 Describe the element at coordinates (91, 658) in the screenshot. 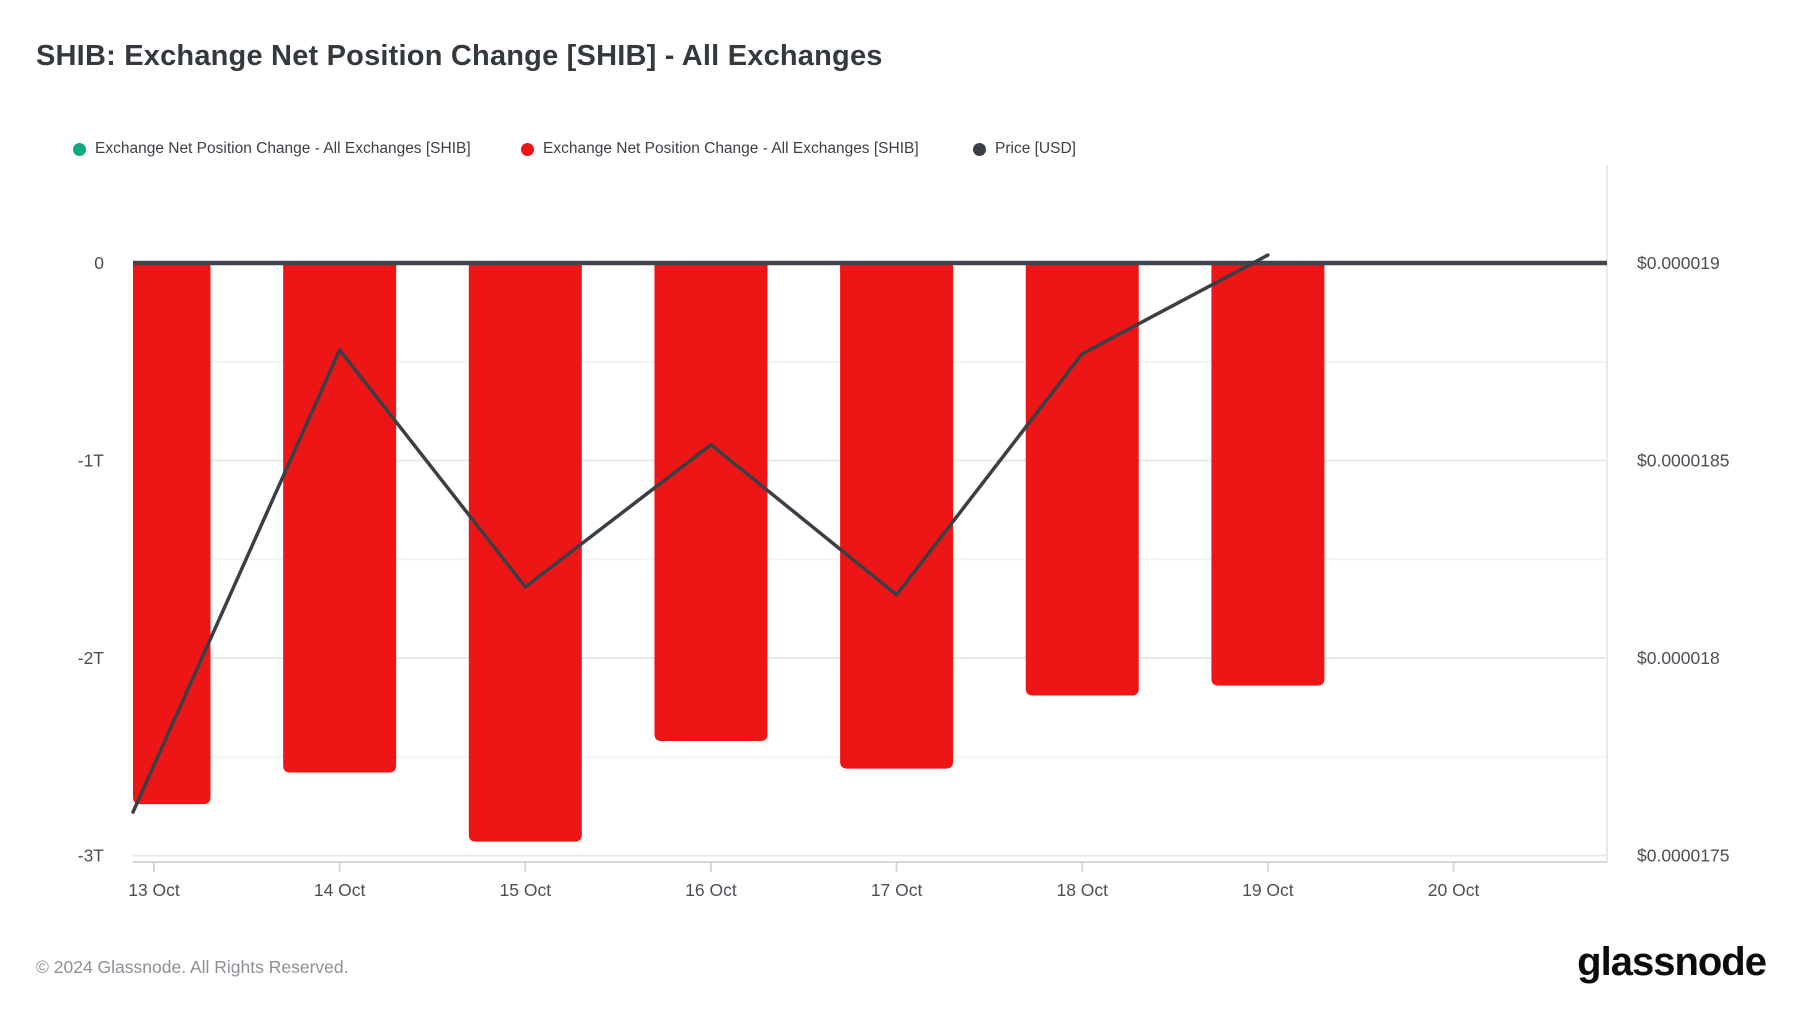

I see `y-axis-left-label: -2T` at that location.